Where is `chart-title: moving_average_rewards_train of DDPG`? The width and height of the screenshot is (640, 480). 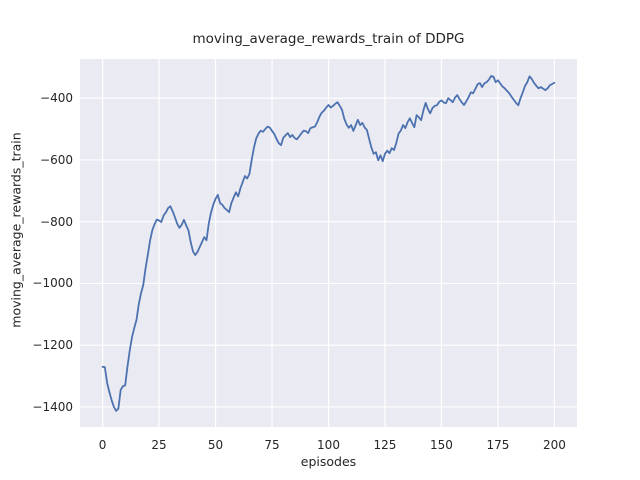
chart-title: moving_average_rewards_train of DDPG is located at coordinates (328, 39).